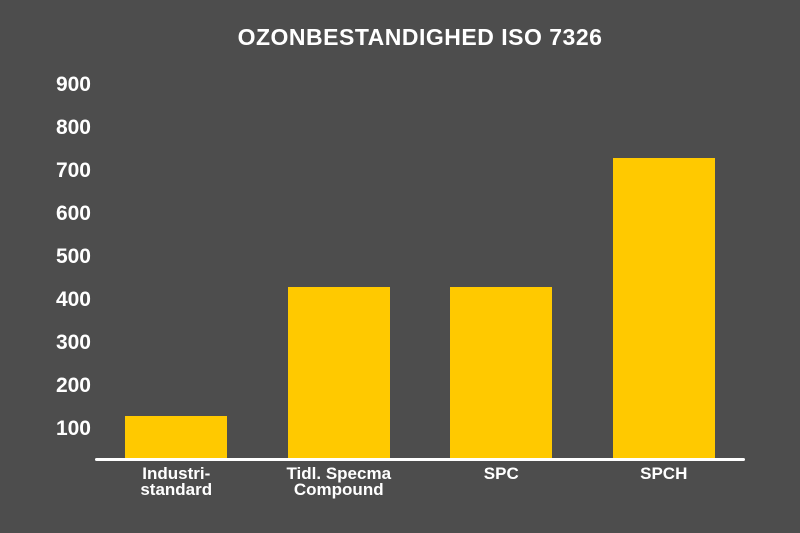 The image size is (800, 533). I want to click on x-axis-category-label-line: SPC, so click(501, 473).